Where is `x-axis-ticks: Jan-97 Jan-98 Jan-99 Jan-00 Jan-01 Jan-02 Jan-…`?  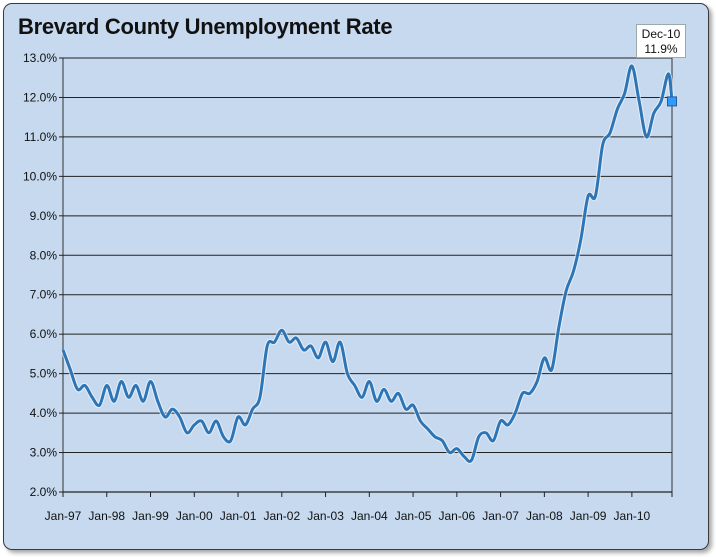
x-axis-ticks: Jan-97 Jan-98 Jan-99 Jan-00 Jan-01 Jan-02 Jan-… is located at coordinates (348, 516).